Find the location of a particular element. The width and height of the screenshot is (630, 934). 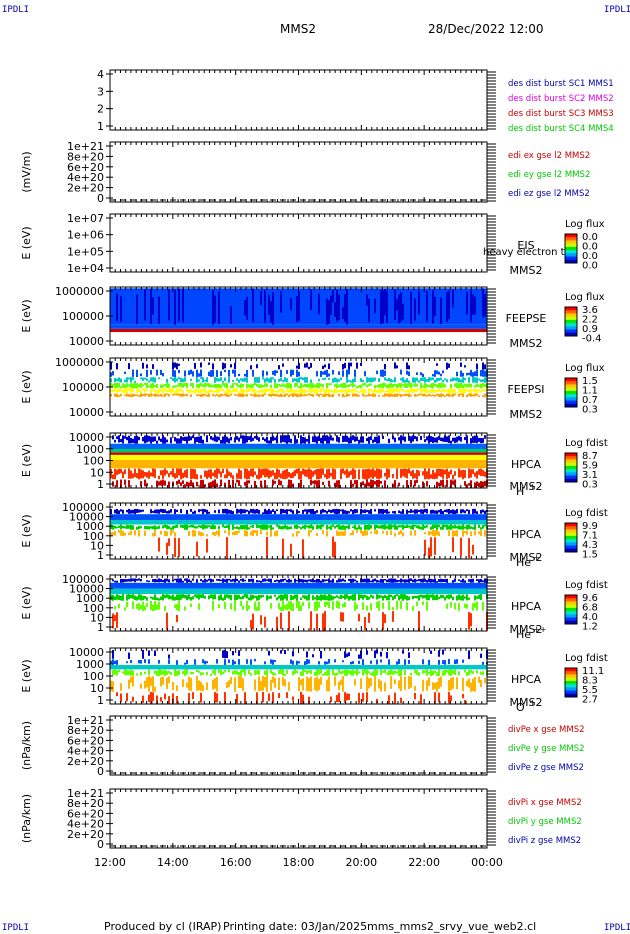

series-label: des dist burst SC1 MMS1 is located at coordinates (561, 84).